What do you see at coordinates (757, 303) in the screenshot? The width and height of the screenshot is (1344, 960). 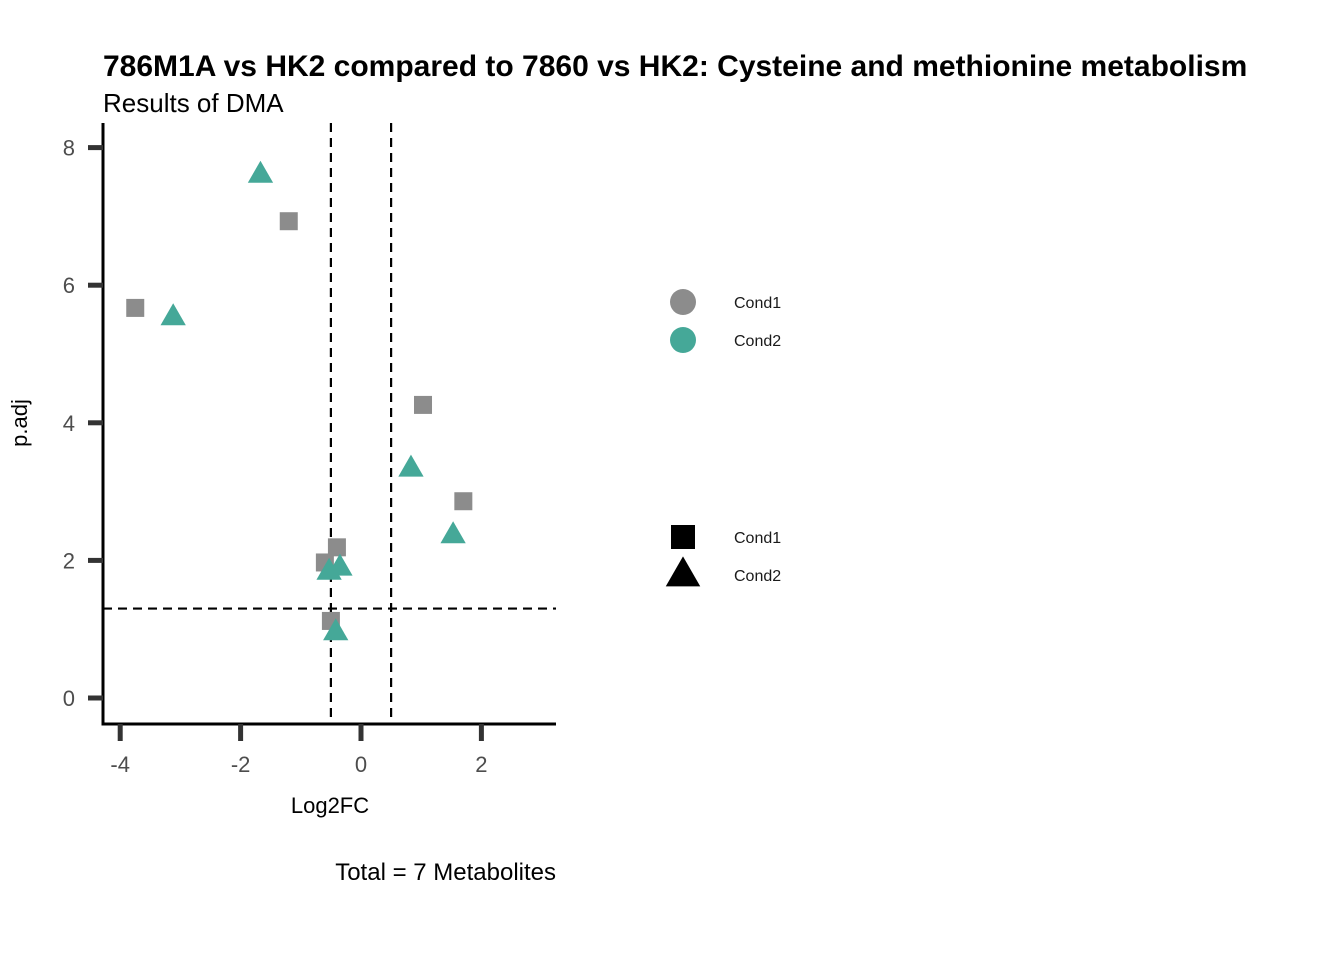 I see `legend-color-label: Cond1` at bounding box center [757, 303].